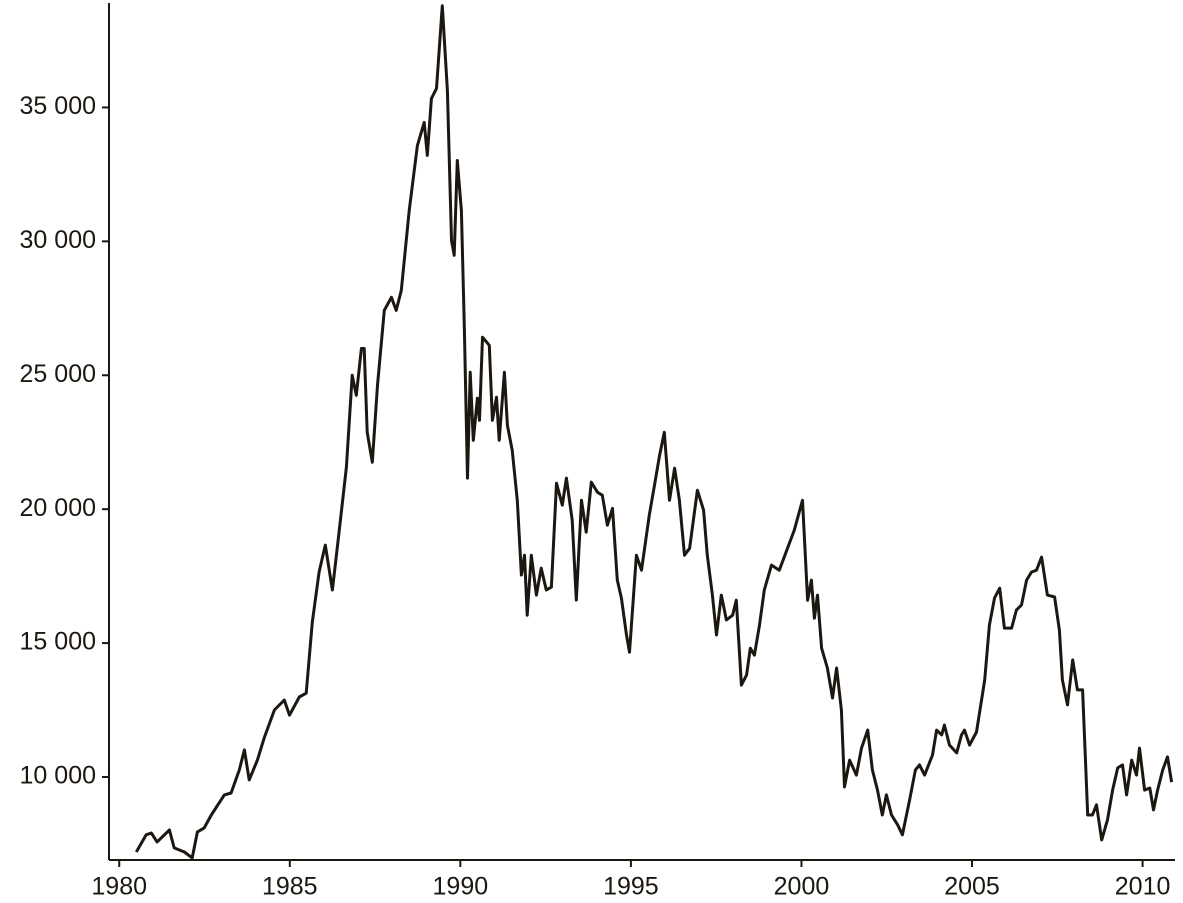 Image resolution: width=1183 pixels, height=903 pixels. Describe the element at coordinates (1143, 887) in the screenshot. I see `x-tick-label: 2010` at that location.